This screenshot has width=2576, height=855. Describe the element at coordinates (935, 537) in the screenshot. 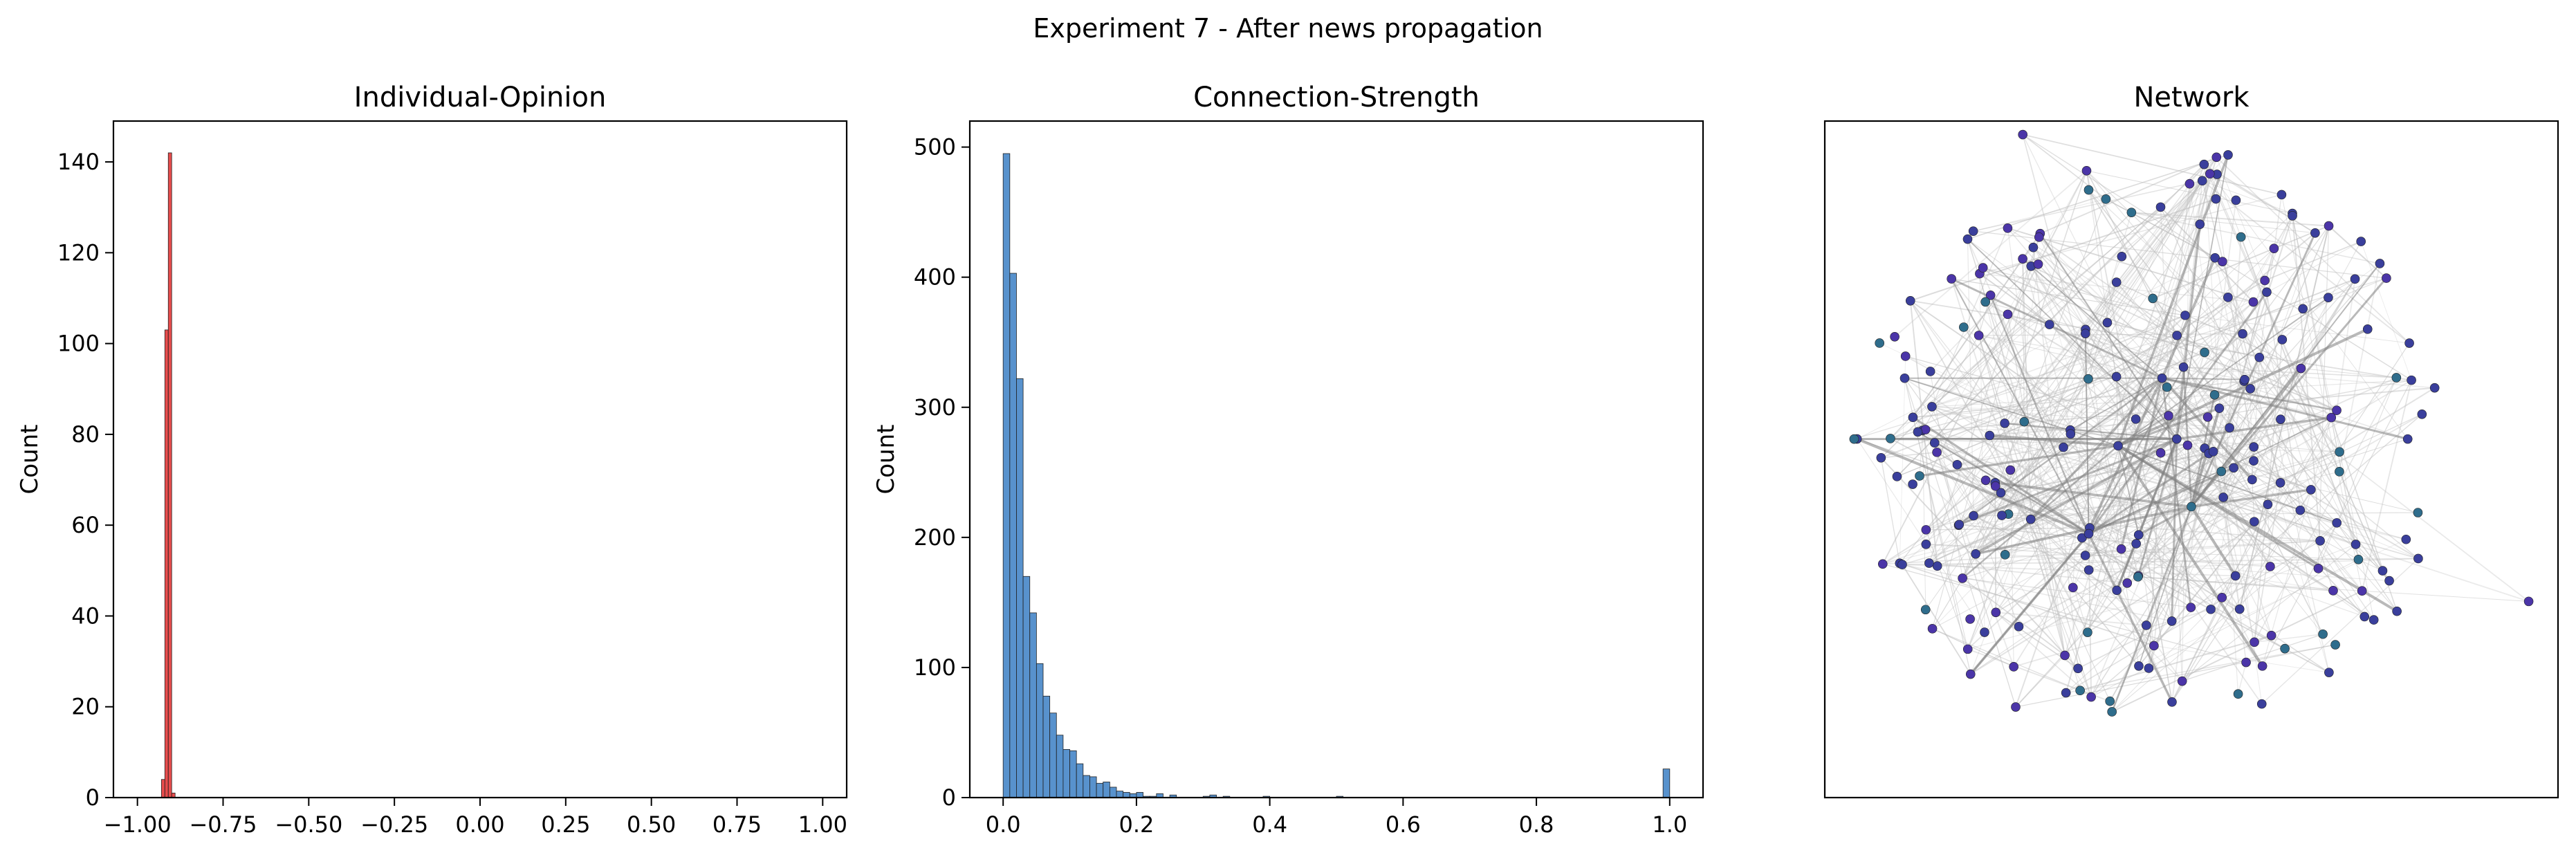

I see `strength-ytick-label: 200` at that location.